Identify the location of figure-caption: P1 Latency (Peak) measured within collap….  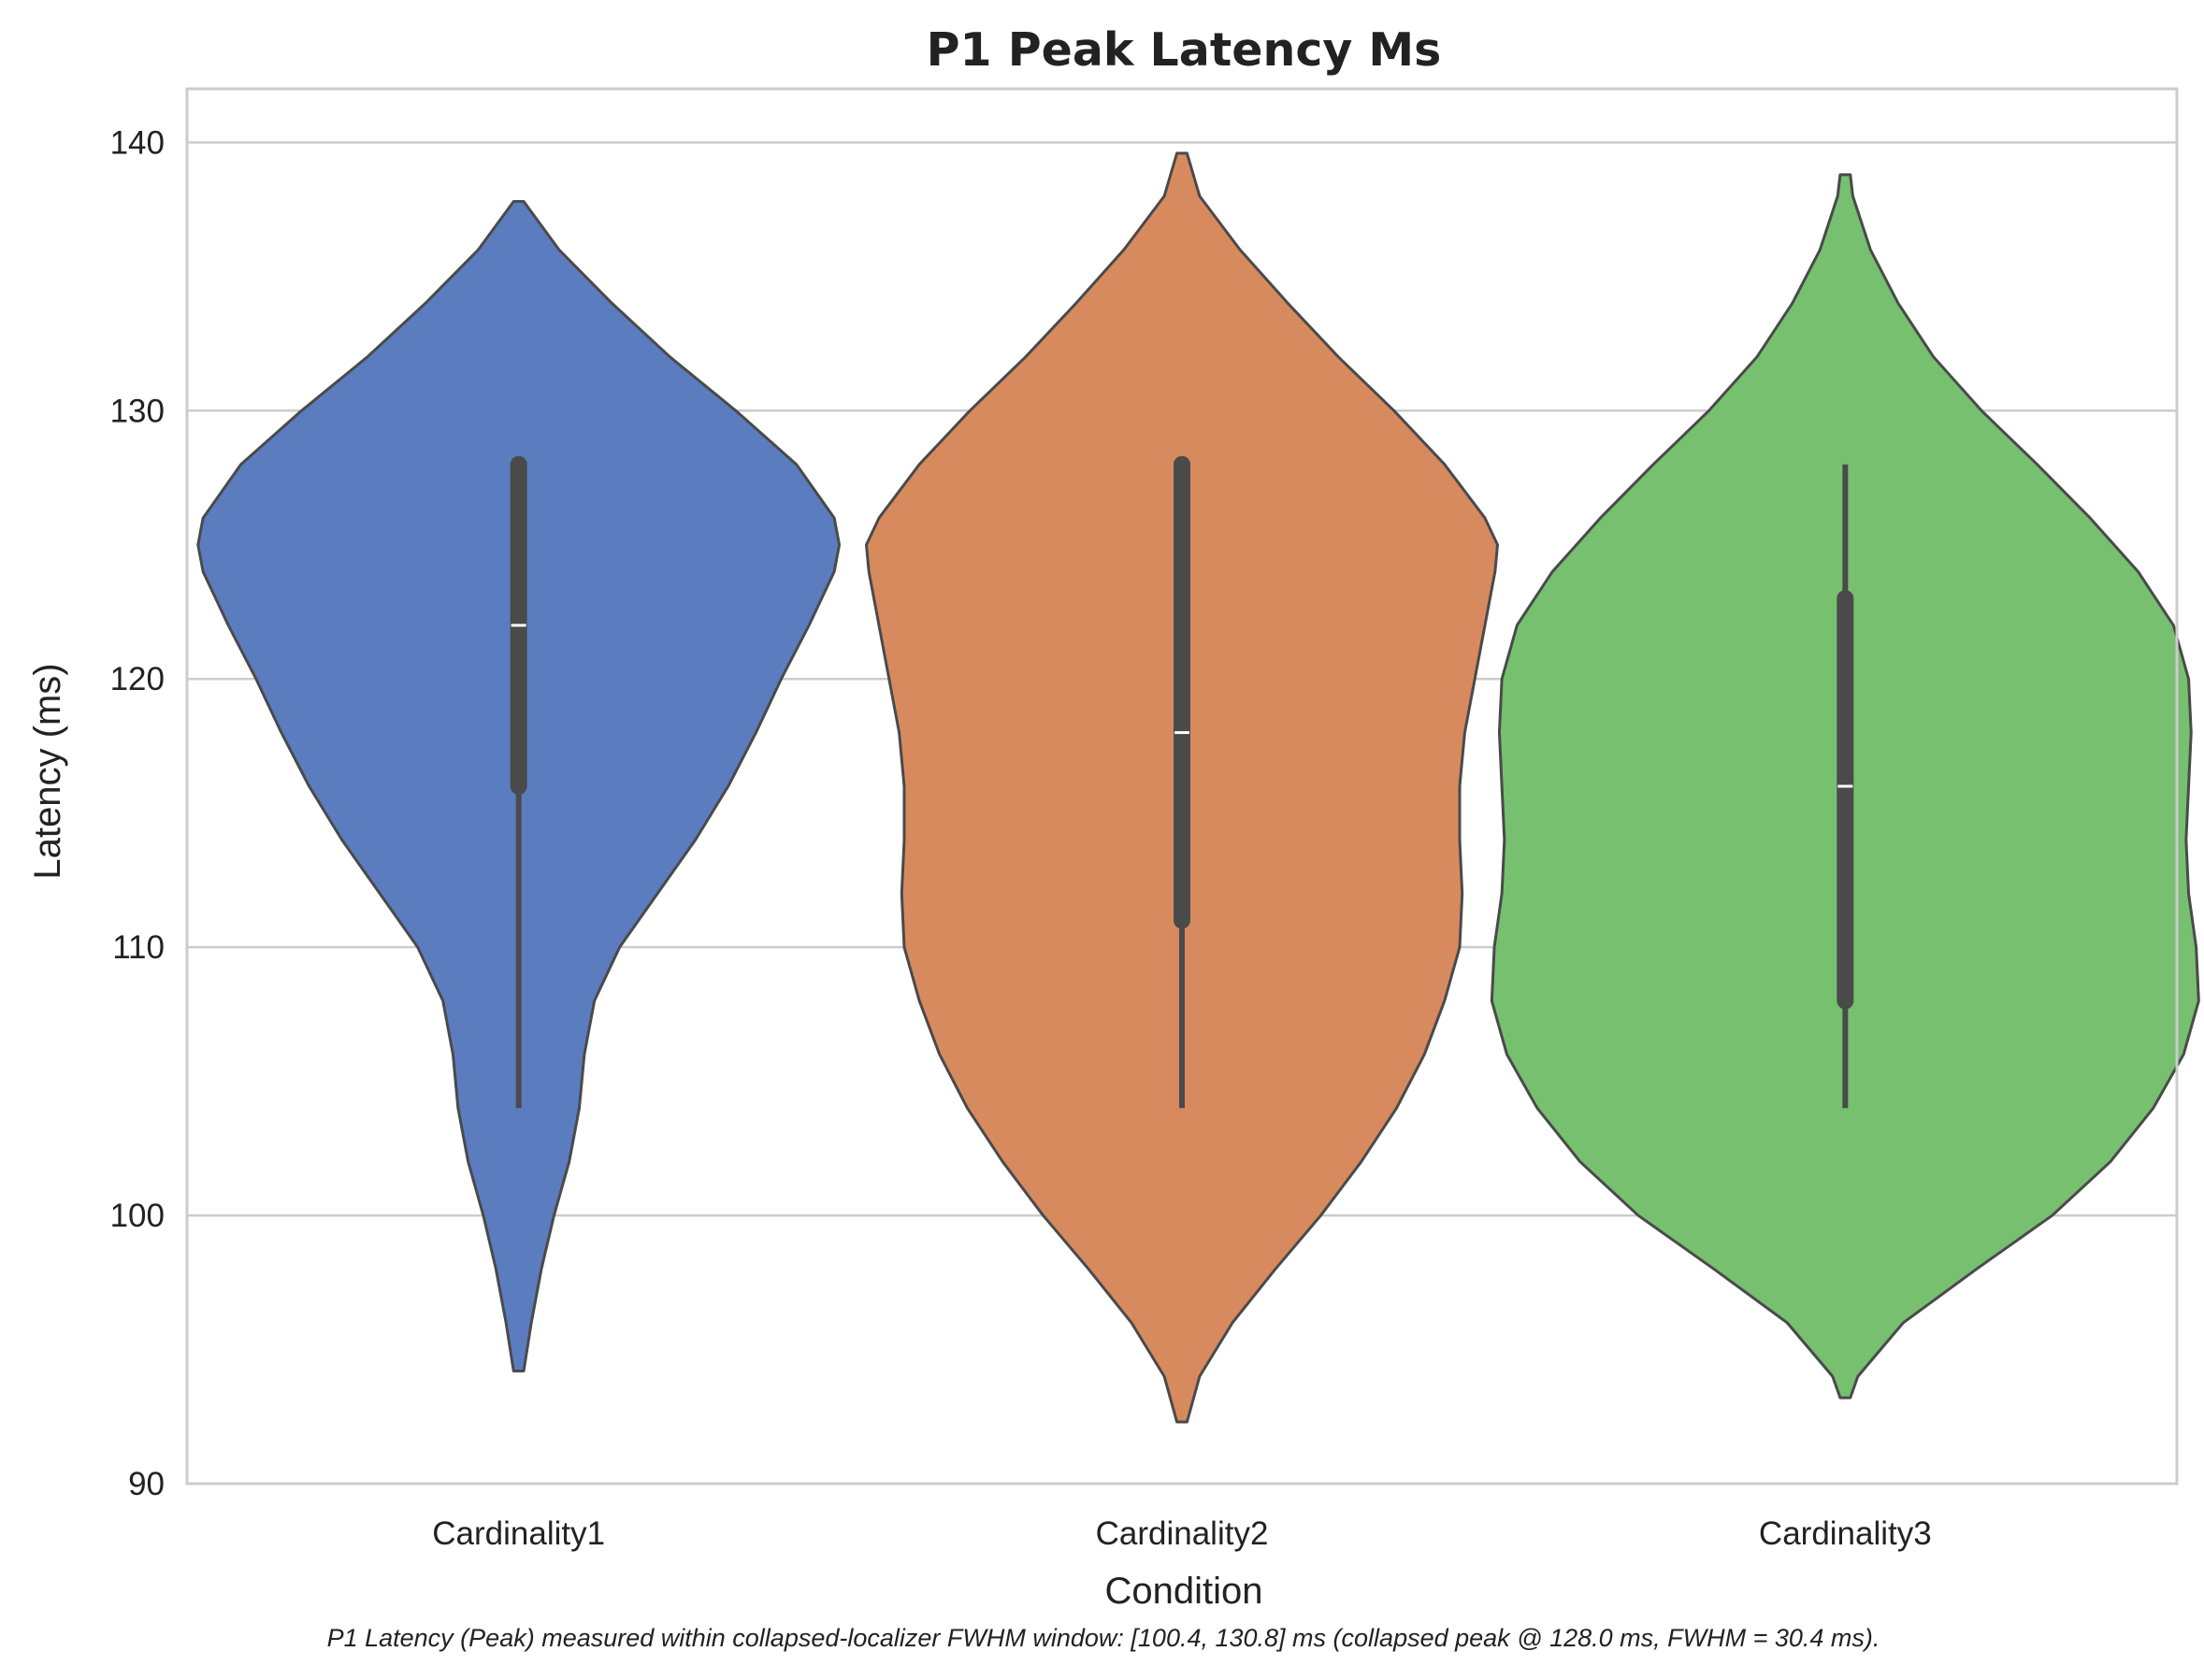
(1103, 1638).